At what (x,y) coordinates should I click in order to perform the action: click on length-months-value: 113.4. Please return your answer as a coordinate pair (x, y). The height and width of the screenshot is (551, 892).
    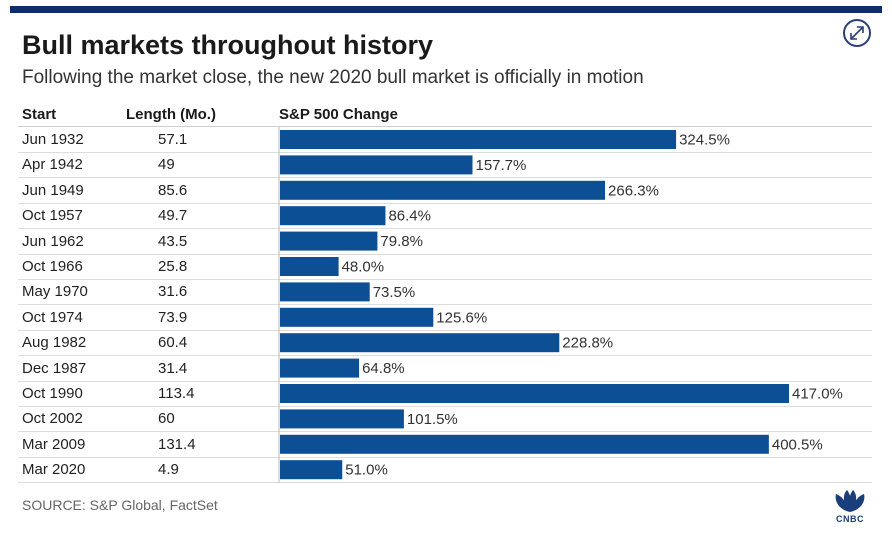
    Looking at the image, I should click on (176, 393).